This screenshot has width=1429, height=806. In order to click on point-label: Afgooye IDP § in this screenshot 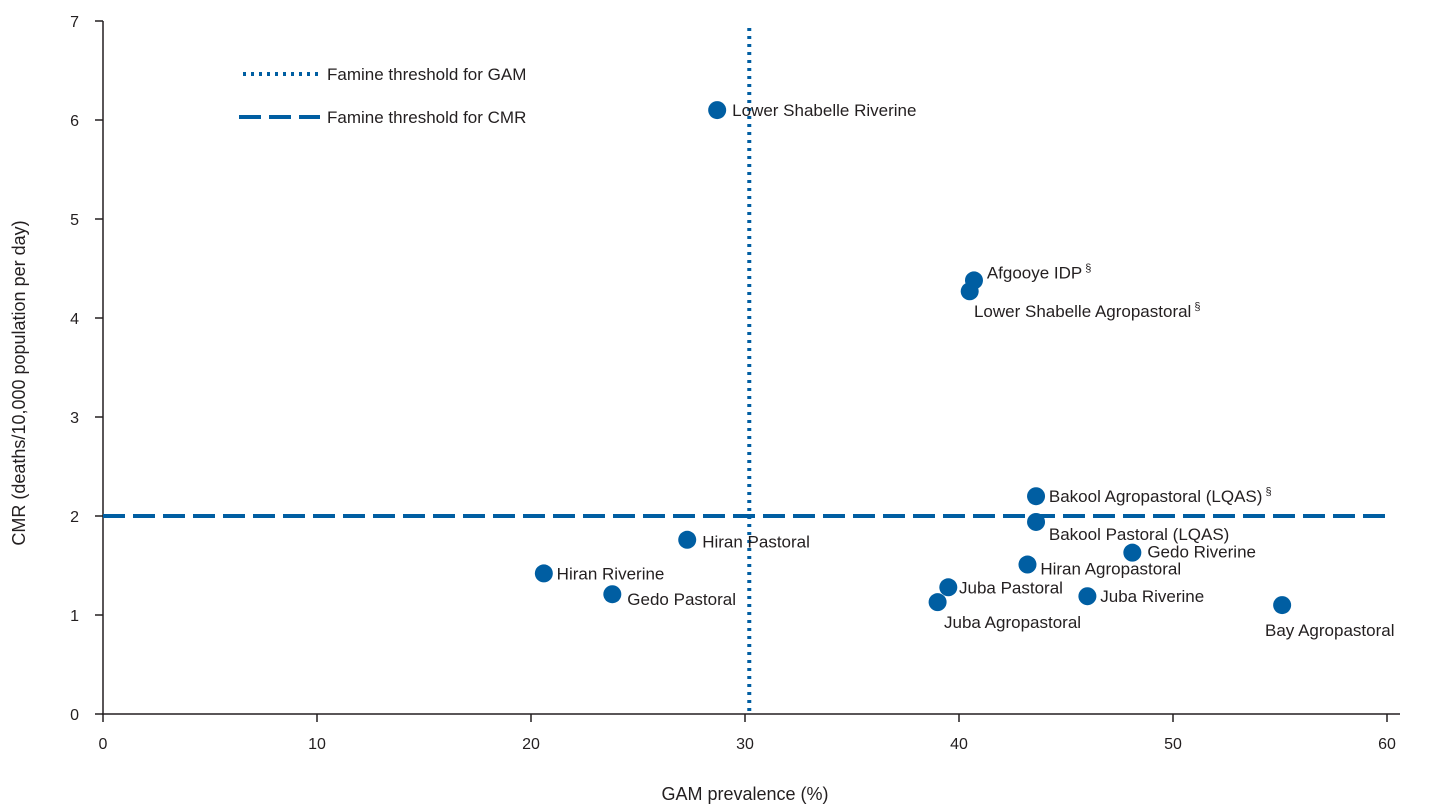, I will do `click(1039, 272)`.